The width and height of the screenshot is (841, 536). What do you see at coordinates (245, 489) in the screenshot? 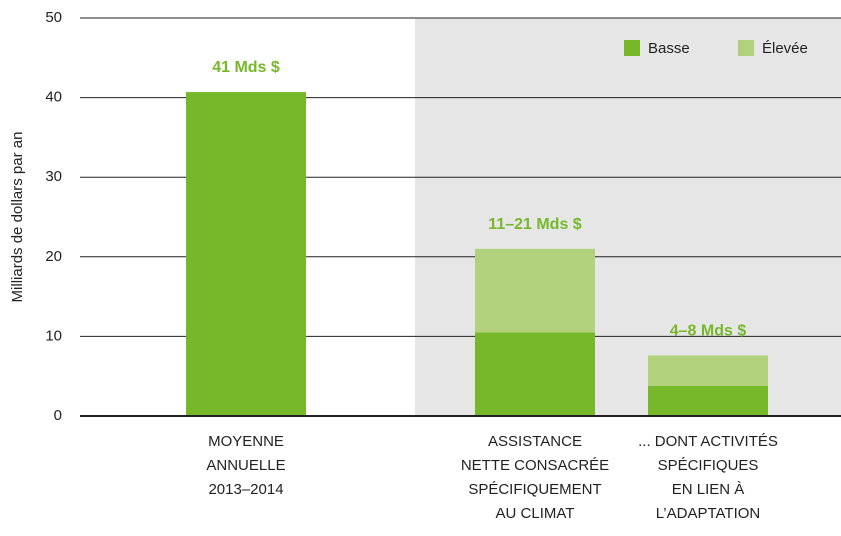
I see `x-tick-label: 2013–2014` at bounding box center [245, 489].